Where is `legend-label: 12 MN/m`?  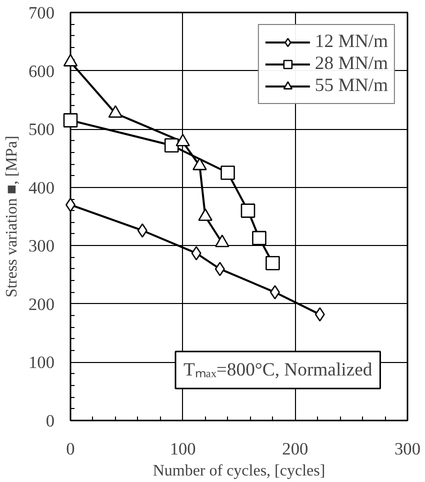 legend-label: 12 MN/m is located at coordinates (351, 42).